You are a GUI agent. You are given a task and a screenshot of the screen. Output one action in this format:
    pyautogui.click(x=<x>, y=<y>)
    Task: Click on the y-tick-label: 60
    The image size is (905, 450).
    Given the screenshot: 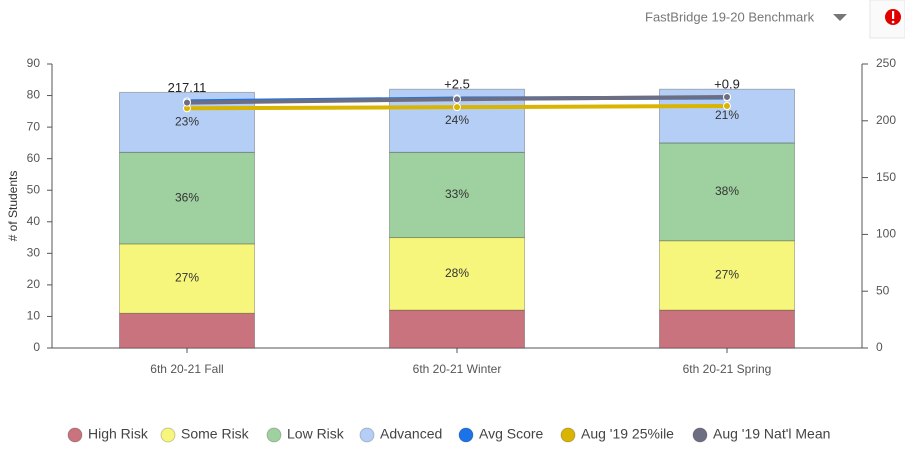 What is the action you would take?
    pyautogui.click(x=34, y=158)
    